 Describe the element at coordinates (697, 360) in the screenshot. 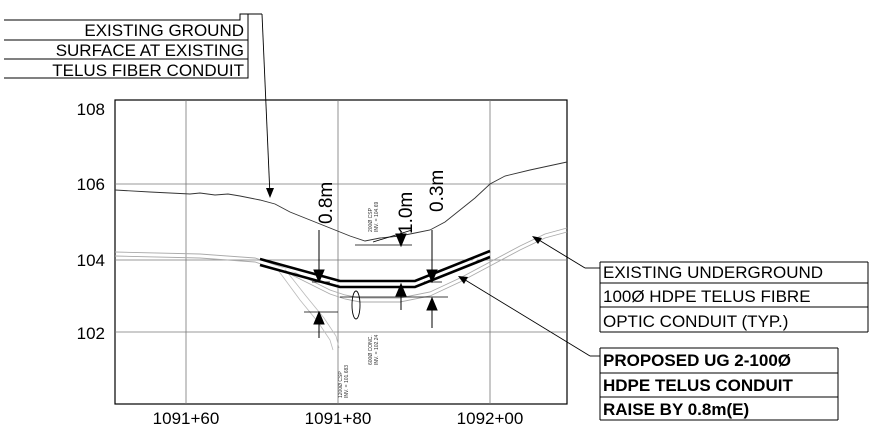

I see `proposed-conduit-line: PROPOSED UG 2-100Ø` at that location.